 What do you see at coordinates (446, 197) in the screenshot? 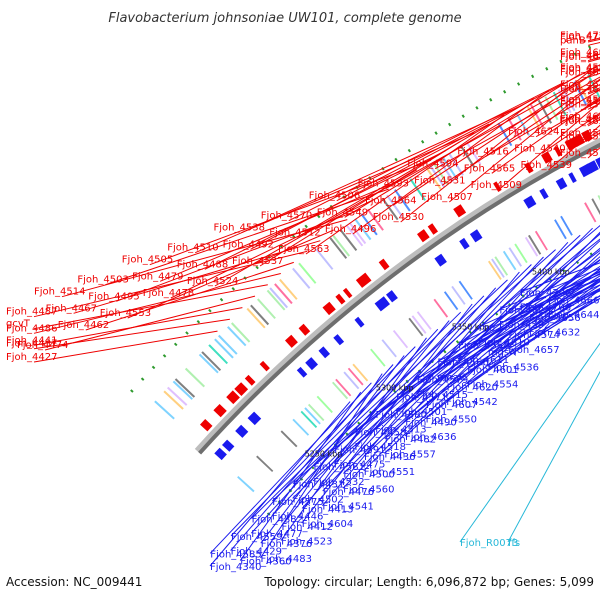
I see `forward-gene-label: Fjoh_4507` at bounding box center [446, 197].